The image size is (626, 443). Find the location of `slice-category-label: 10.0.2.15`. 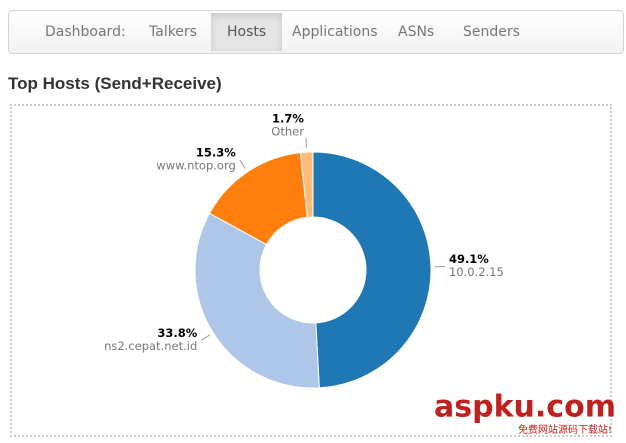

slice-category-label: 10.0.2.15 is located at coordinates (476, 272).